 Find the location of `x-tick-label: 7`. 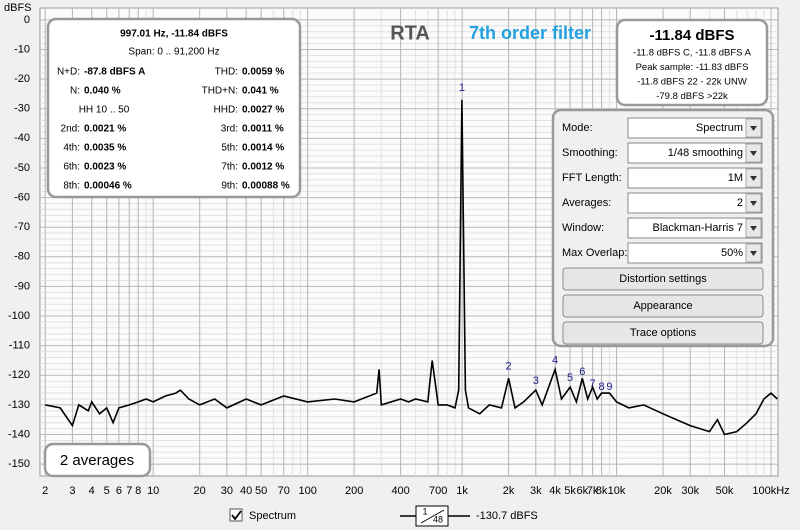

x-tick-label: 7 is located at coordinates (129, 491).